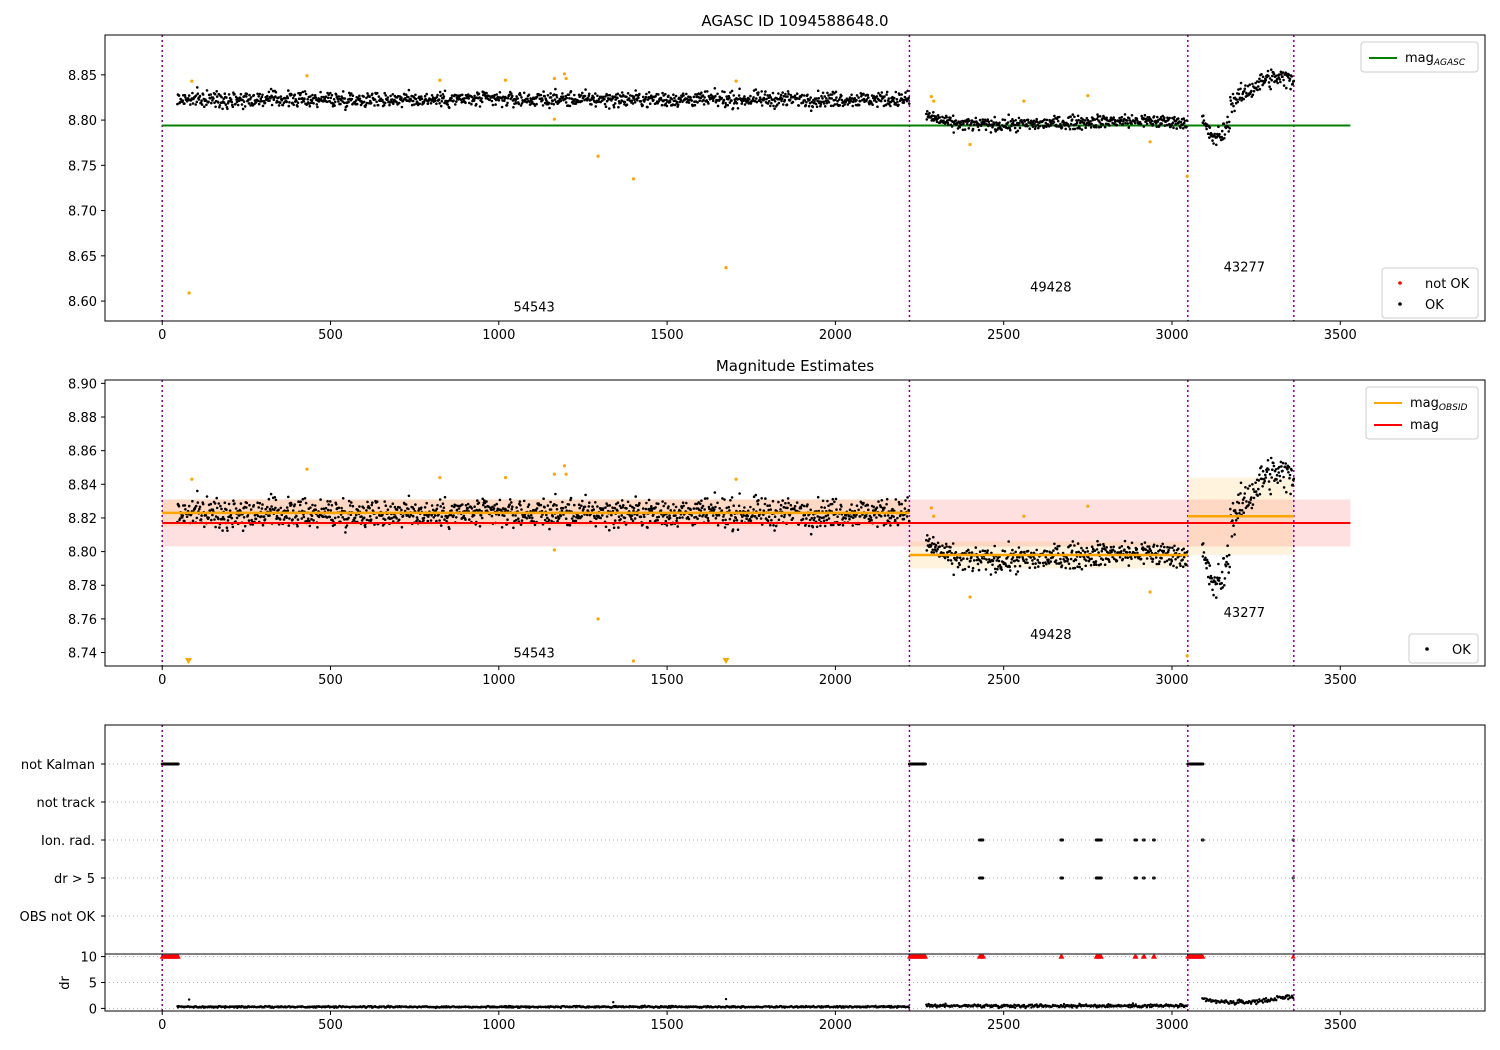 Image resolution: width=1500 pixels, height=1050 pixels. Describe the element at coordinates (1024, 101) in the screenshot. I see `outlier-point` at that location.